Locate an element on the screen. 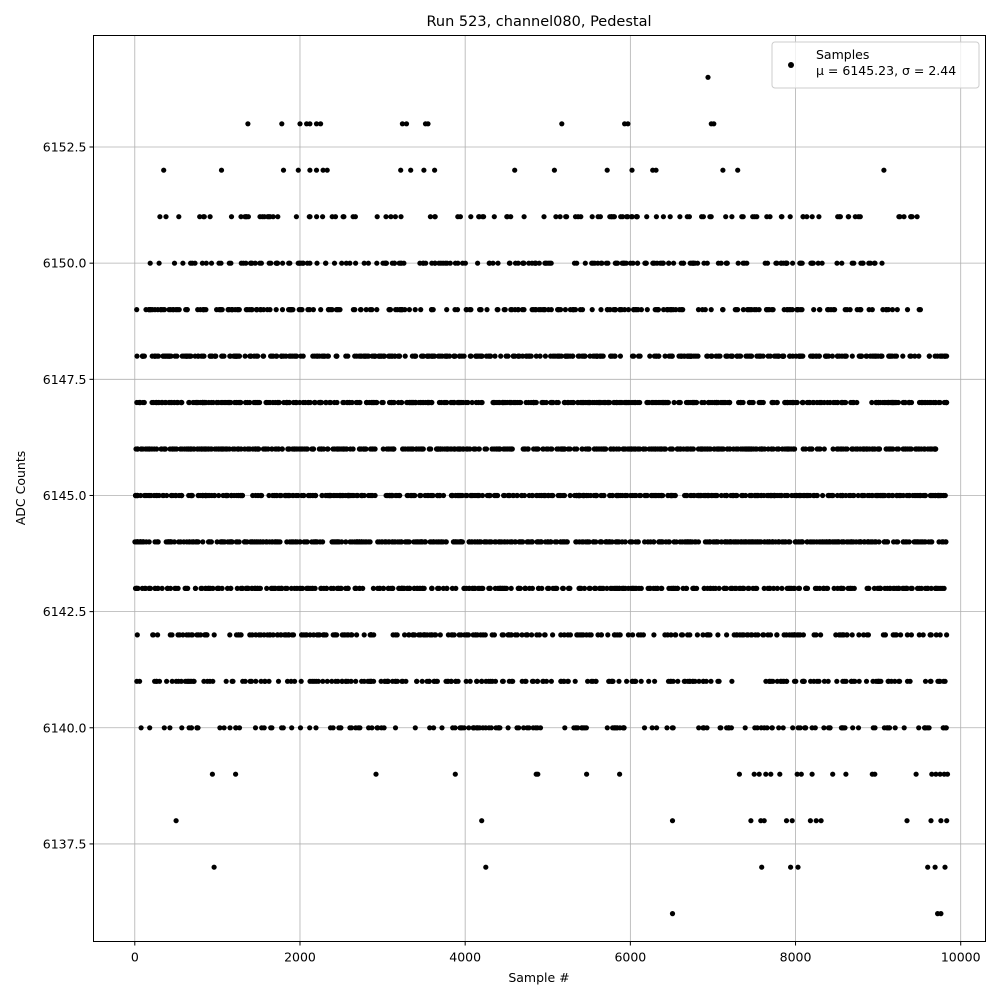 This screenshot has height=1000, width=1000. y-tick-label: 6147.5 is located at coordinates (65, 379).